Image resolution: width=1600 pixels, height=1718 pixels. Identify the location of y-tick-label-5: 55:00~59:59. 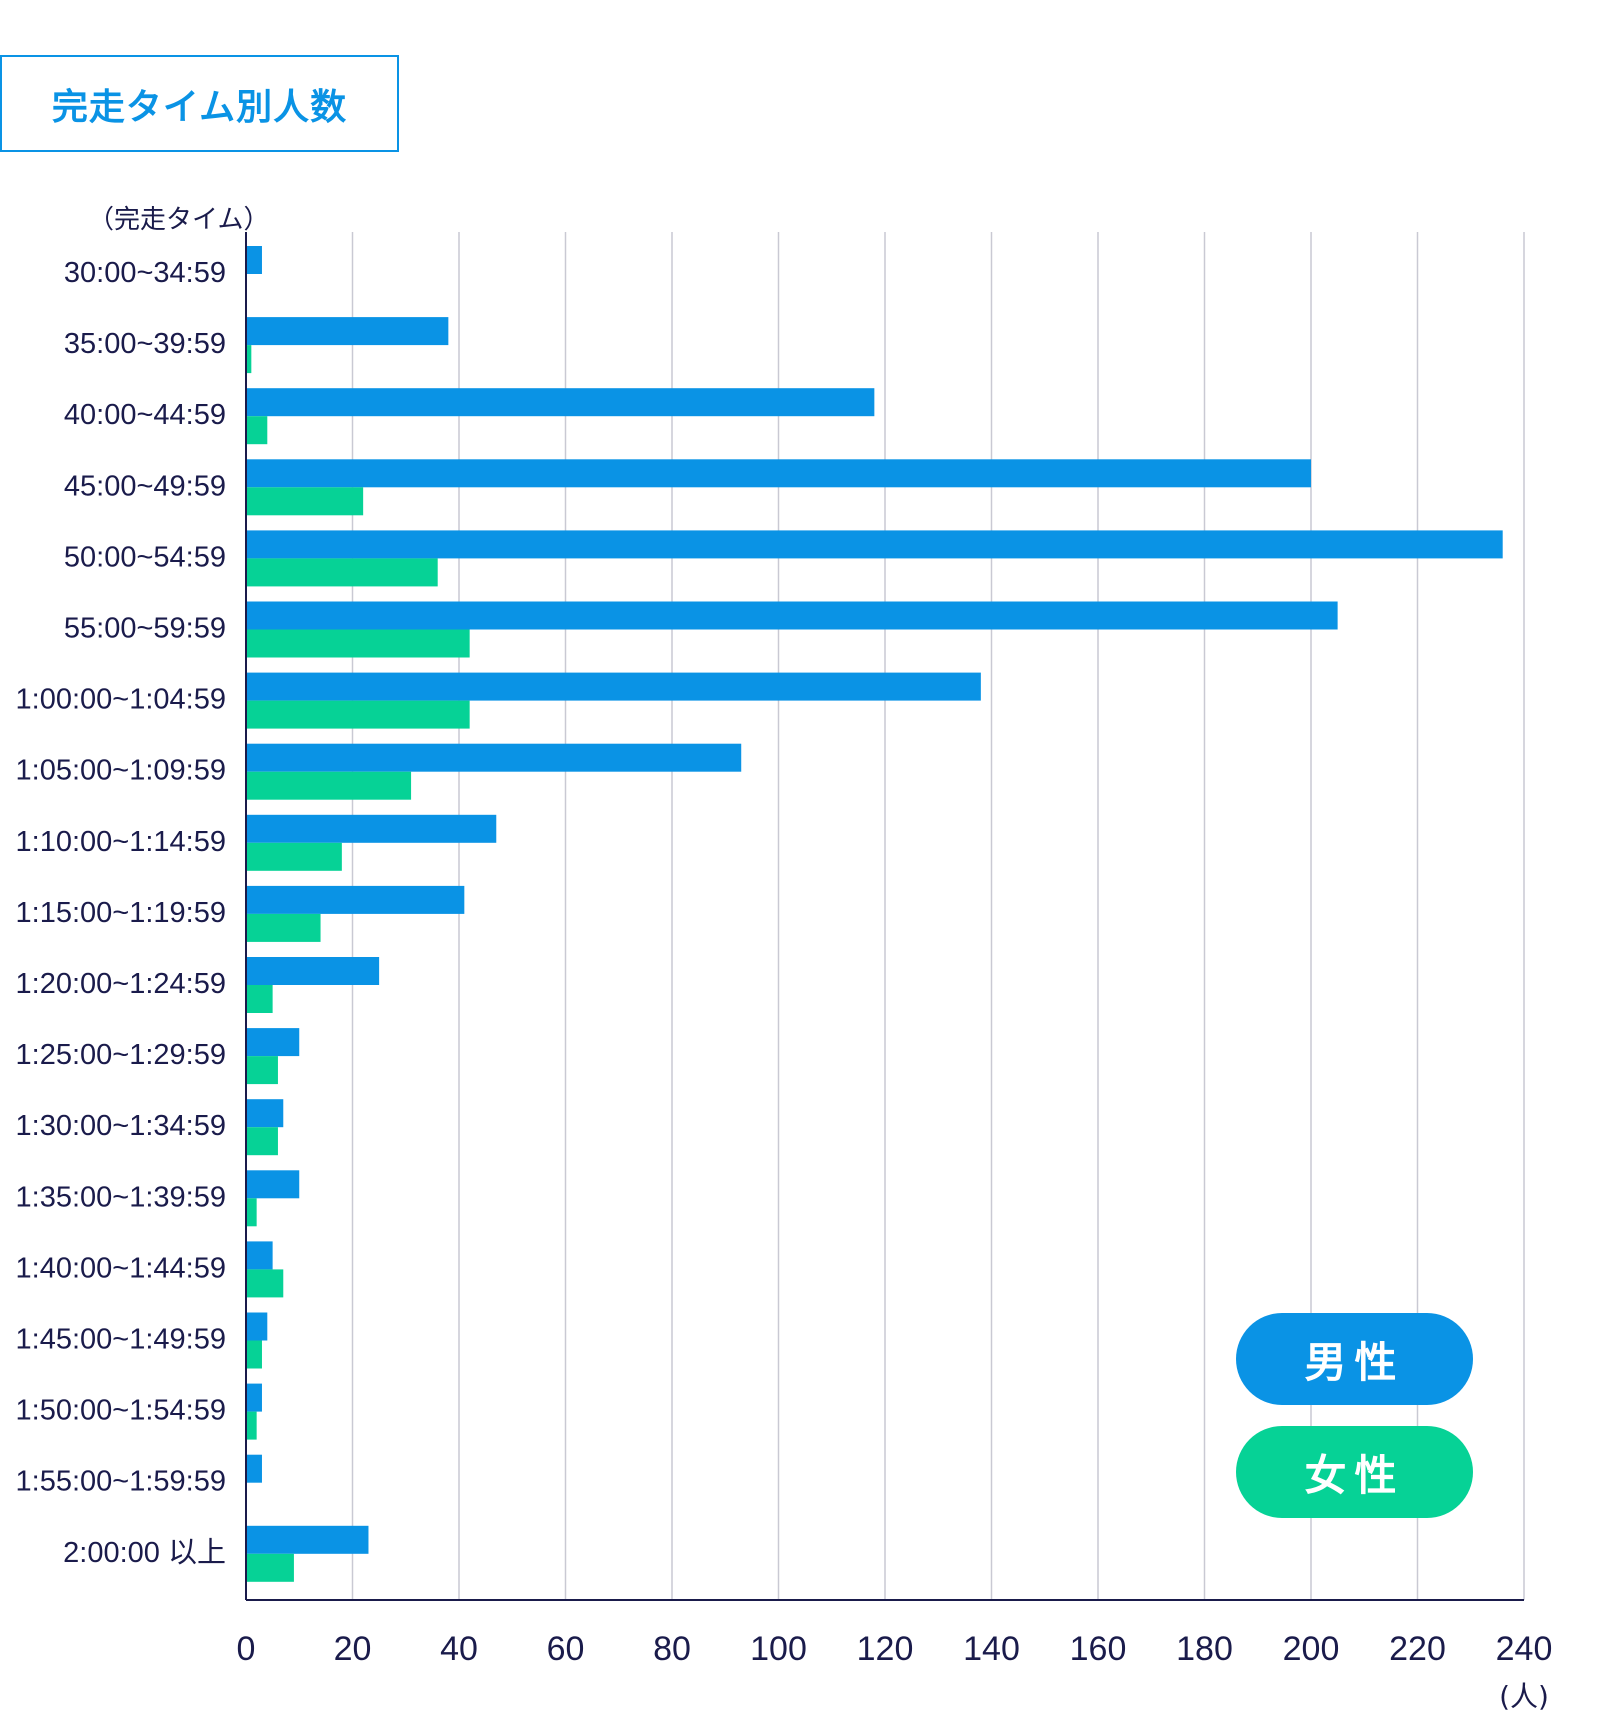
(145, 629).